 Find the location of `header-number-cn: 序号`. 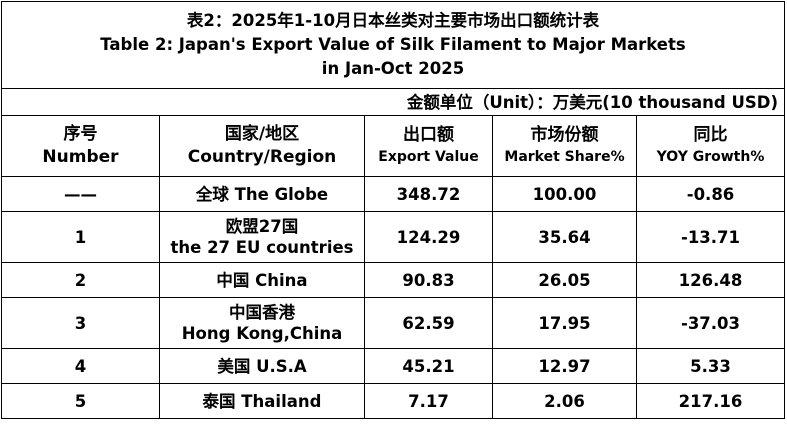

header-number-cn: 序号 is located at coordinates (80, 134).